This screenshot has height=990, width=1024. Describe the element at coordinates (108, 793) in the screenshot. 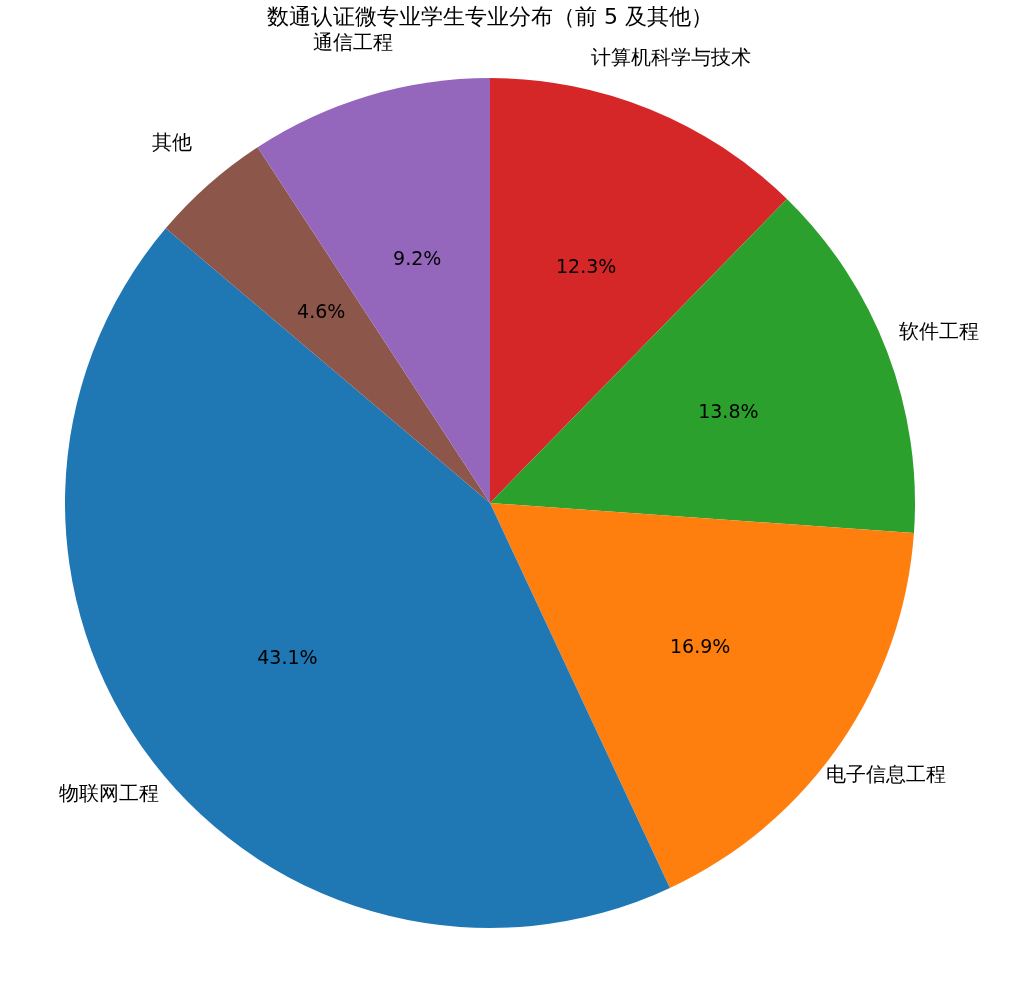

I see `slice-label: 物联网工程` at that location.